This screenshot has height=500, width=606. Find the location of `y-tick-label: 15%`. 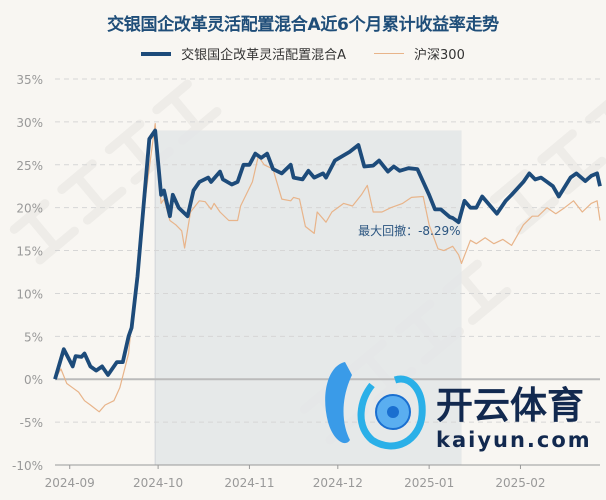

y-tick-label: 15% is located at coordinates (29, 252).